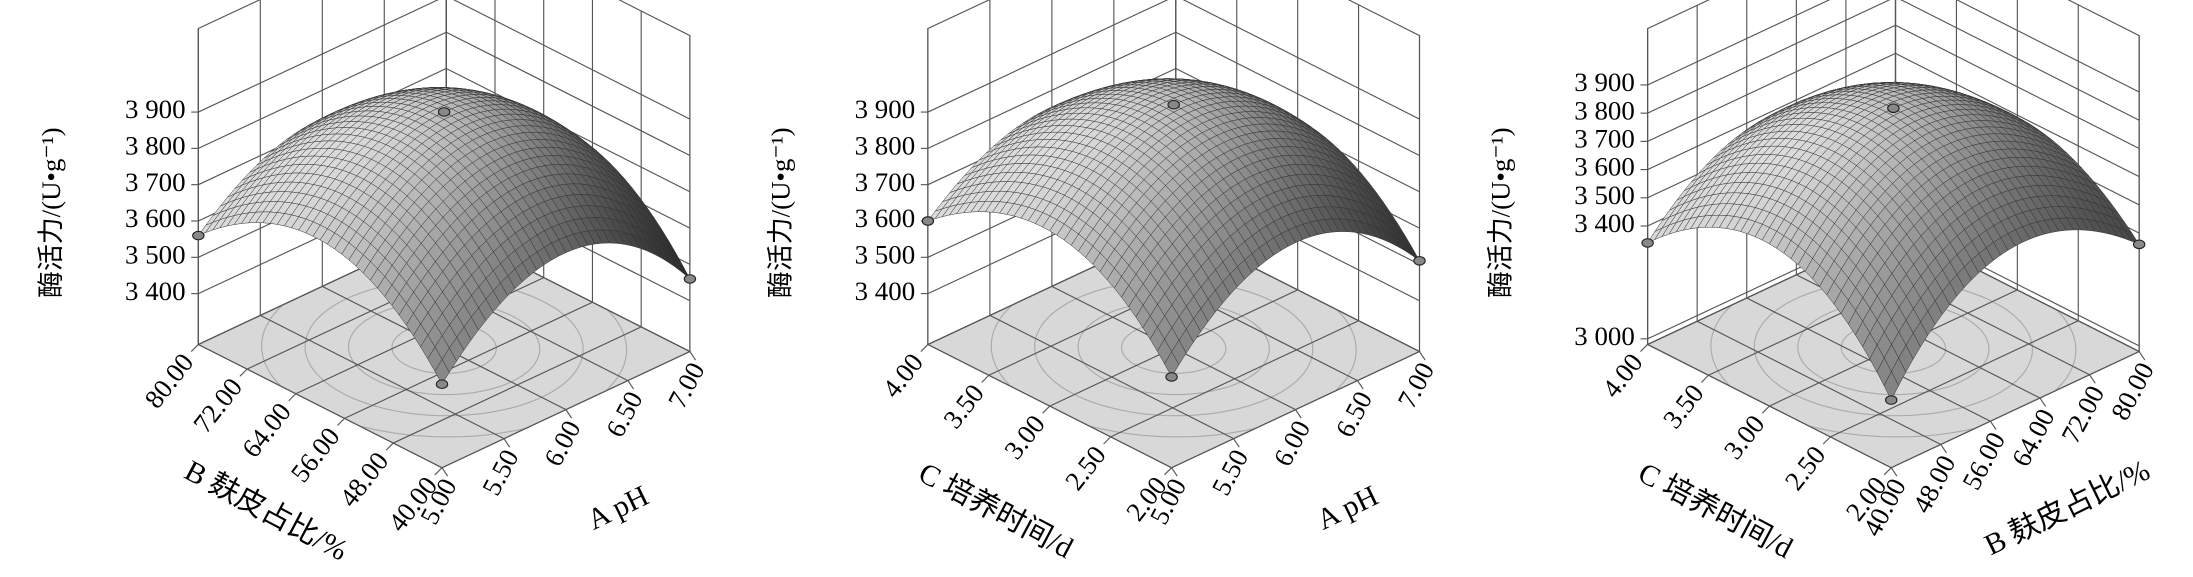 Image resolution: width=2193 pixels, height=577 pixels. What do you see at coordinates (266, 510) in the screenshot?
I see `y-axis-title: B 麸皮占比/%` at bounding box center [266, 510].